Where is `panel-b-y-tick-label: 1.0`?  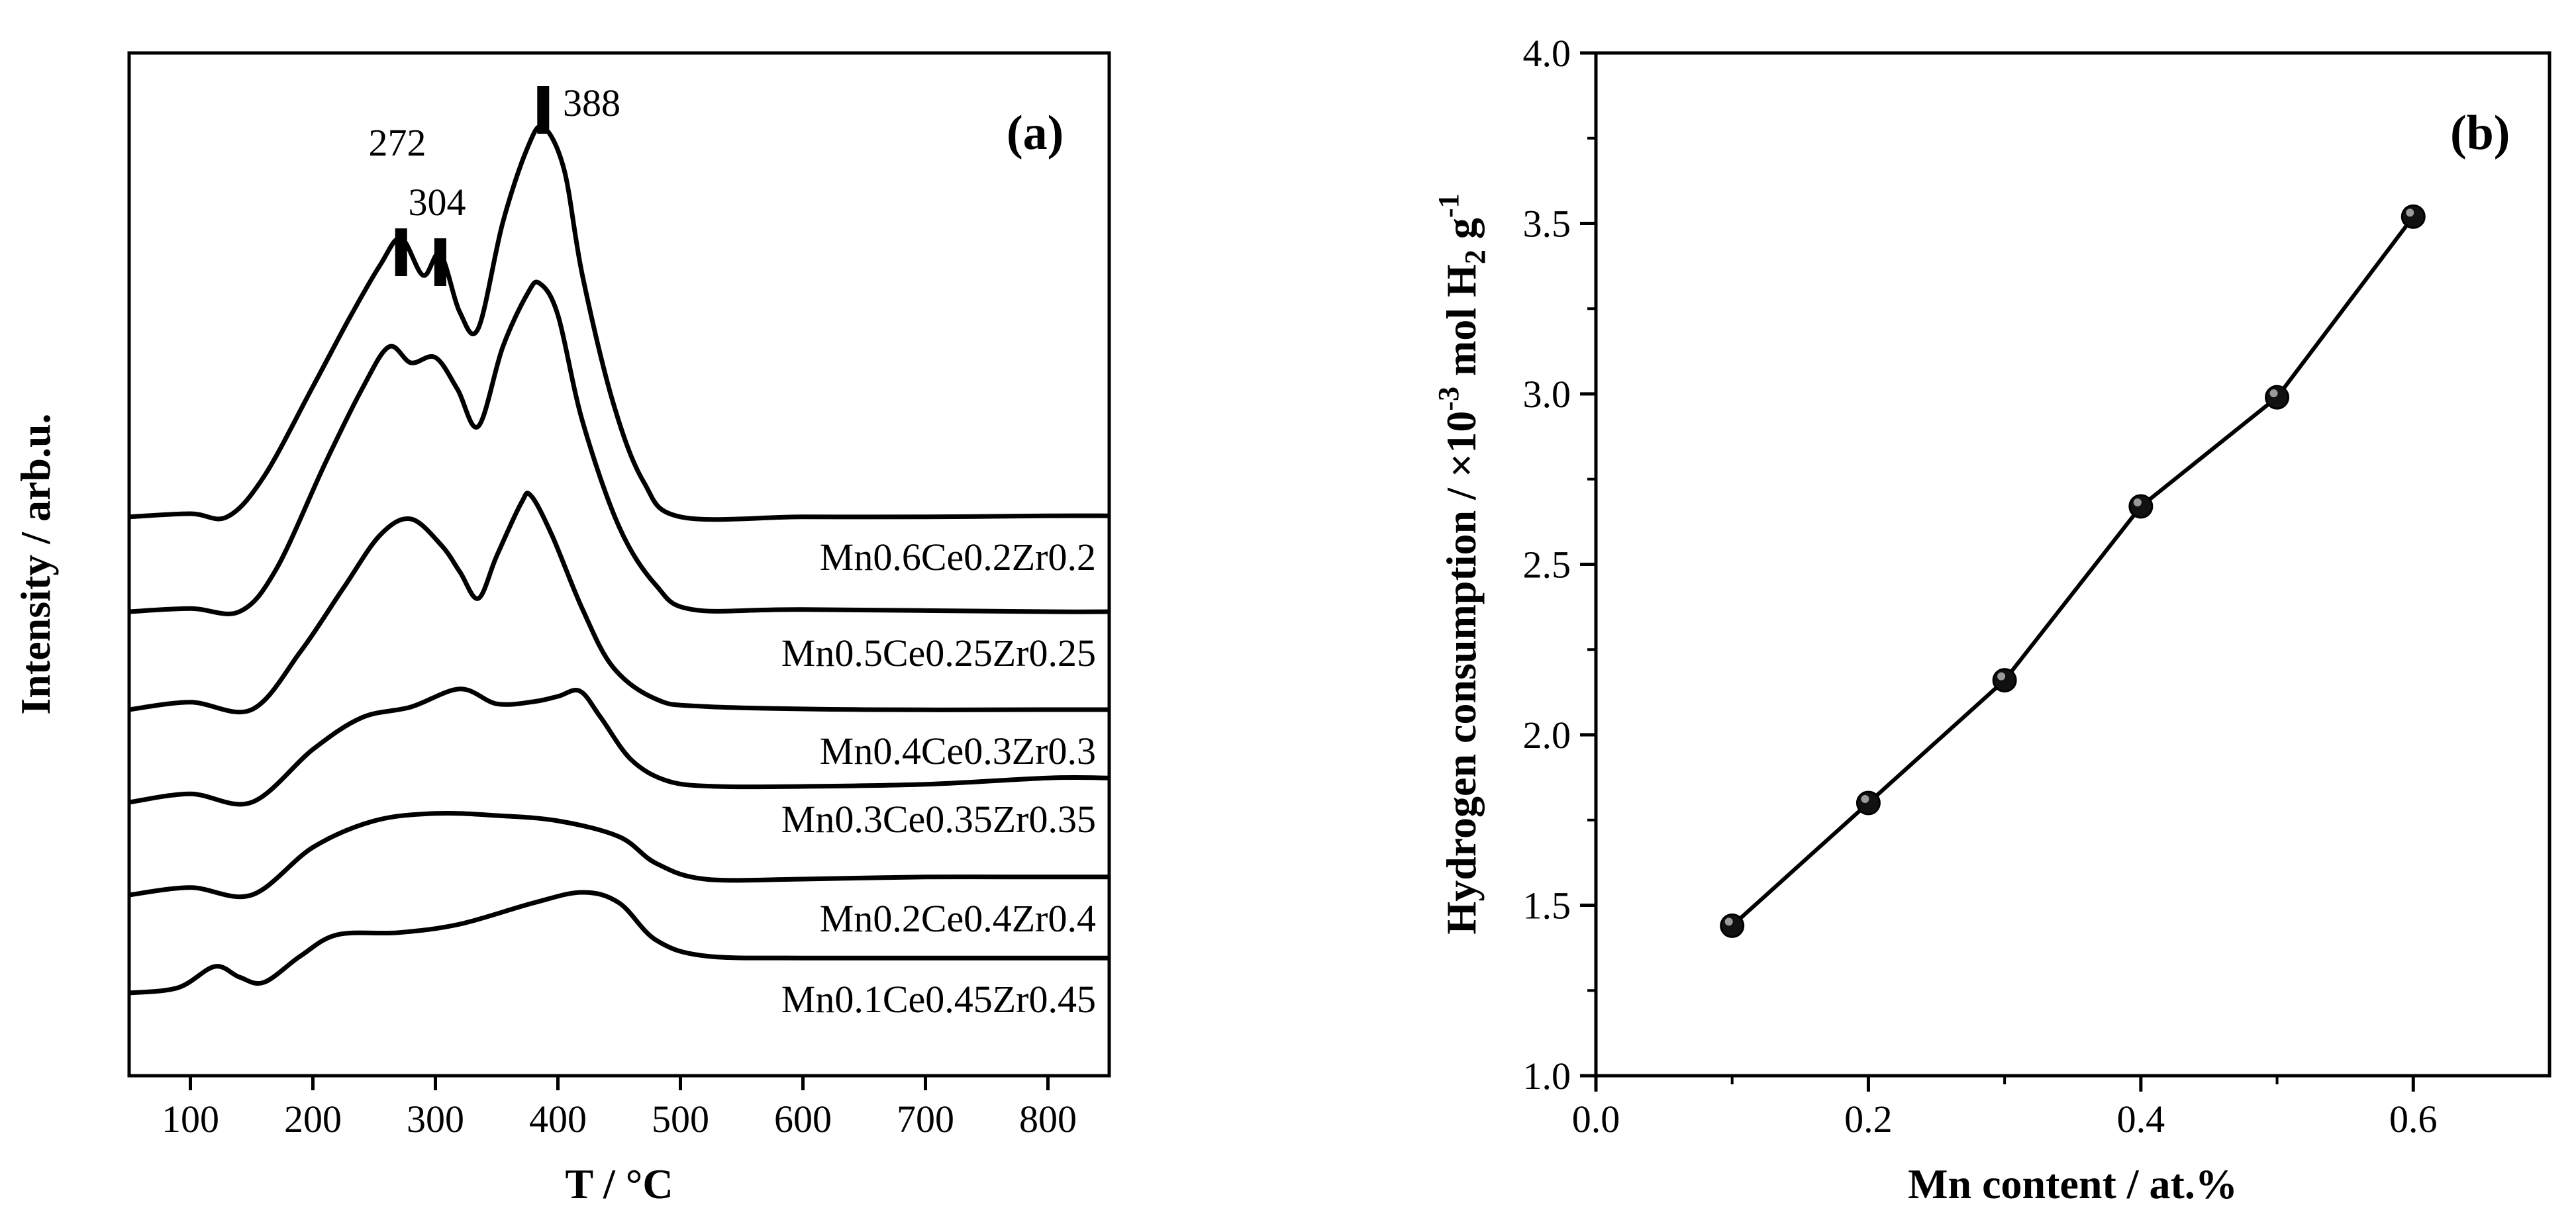 panel-b-y-tick-label: 1.0 is located at coordinates (1547, 1076).